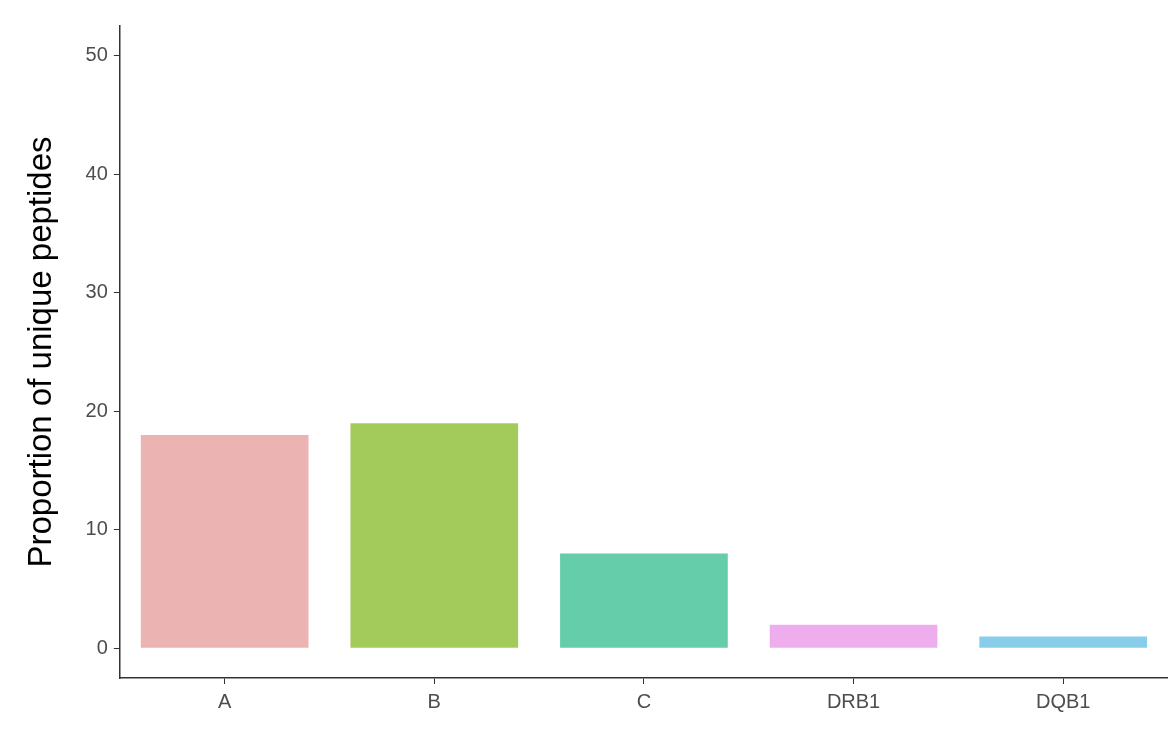 The height and width of the screenshot is (733, 1176). I want to click on x-tick-label: A, so click(224, 700).